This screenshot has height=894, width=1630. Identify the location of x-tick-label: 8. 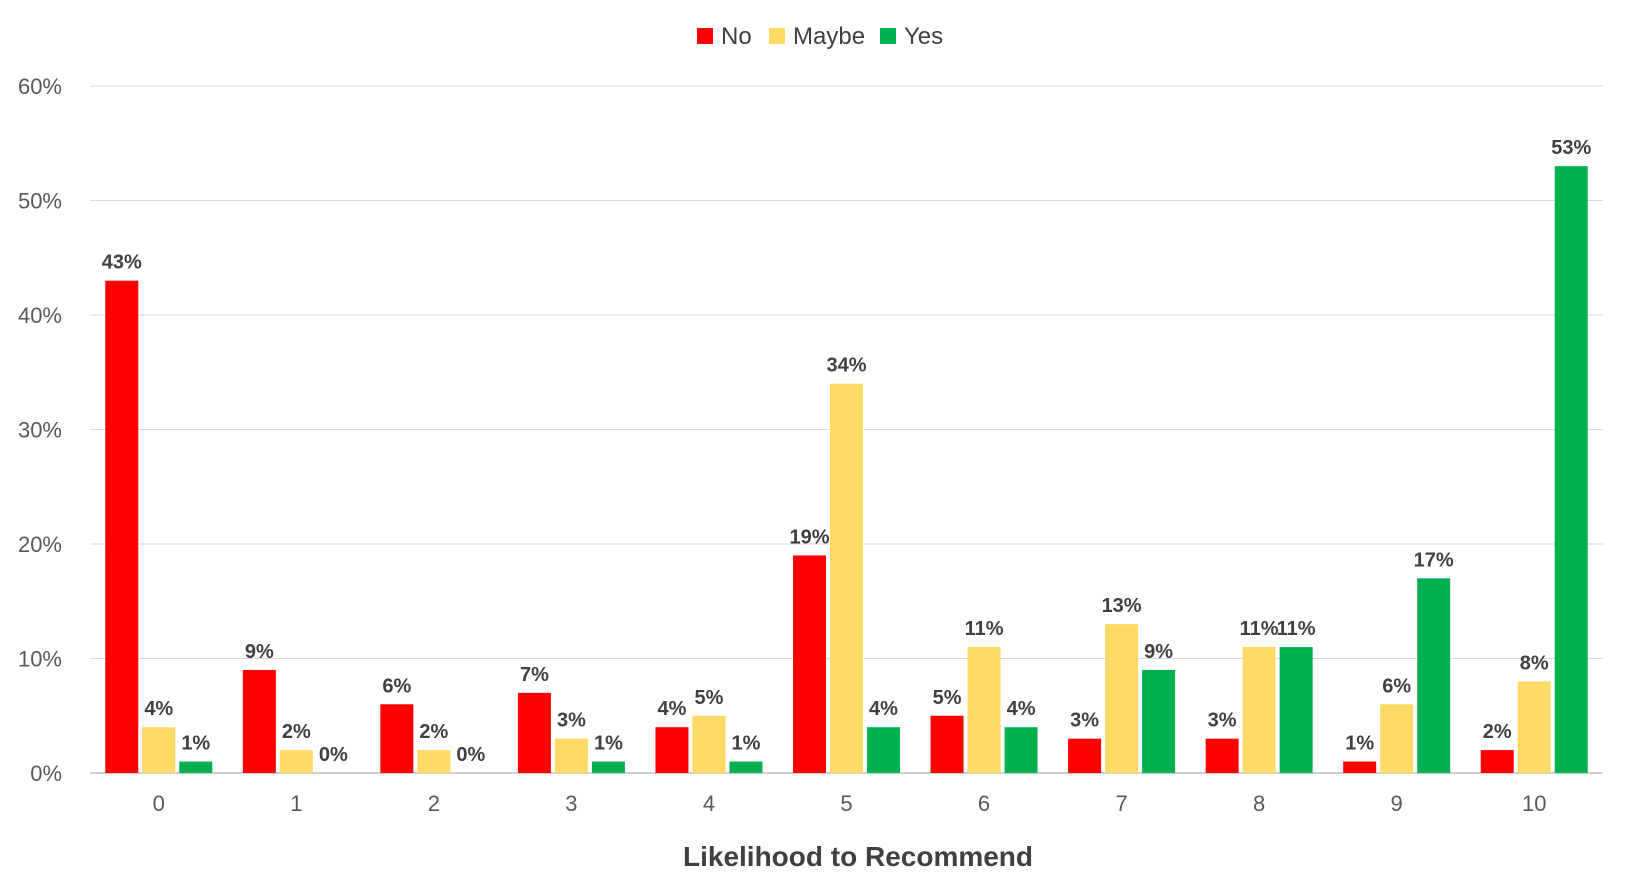
(1259, 803).